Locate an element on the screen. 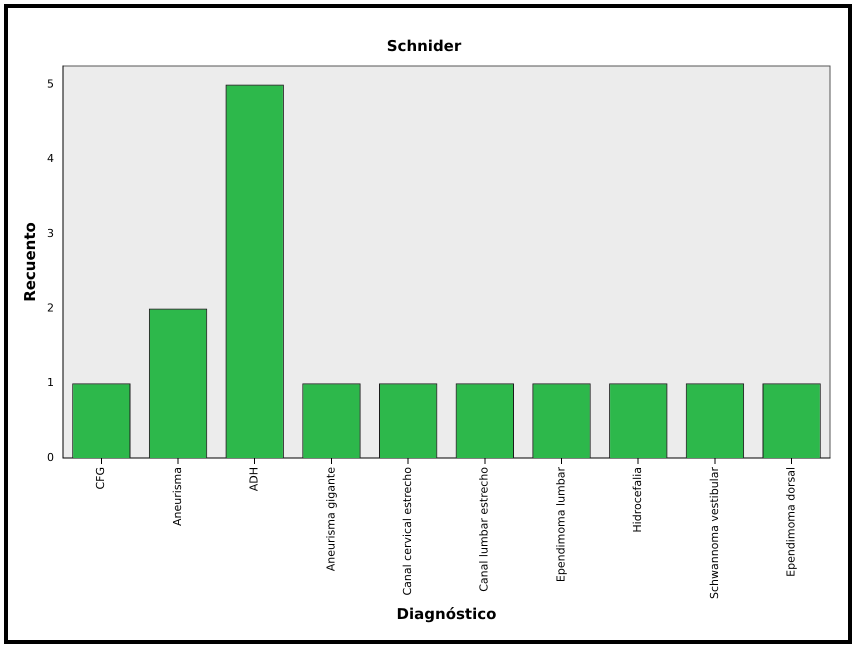 This screenshot has width=856, height=648. y-tick-label: 0 is located at coordinates (50, 457).